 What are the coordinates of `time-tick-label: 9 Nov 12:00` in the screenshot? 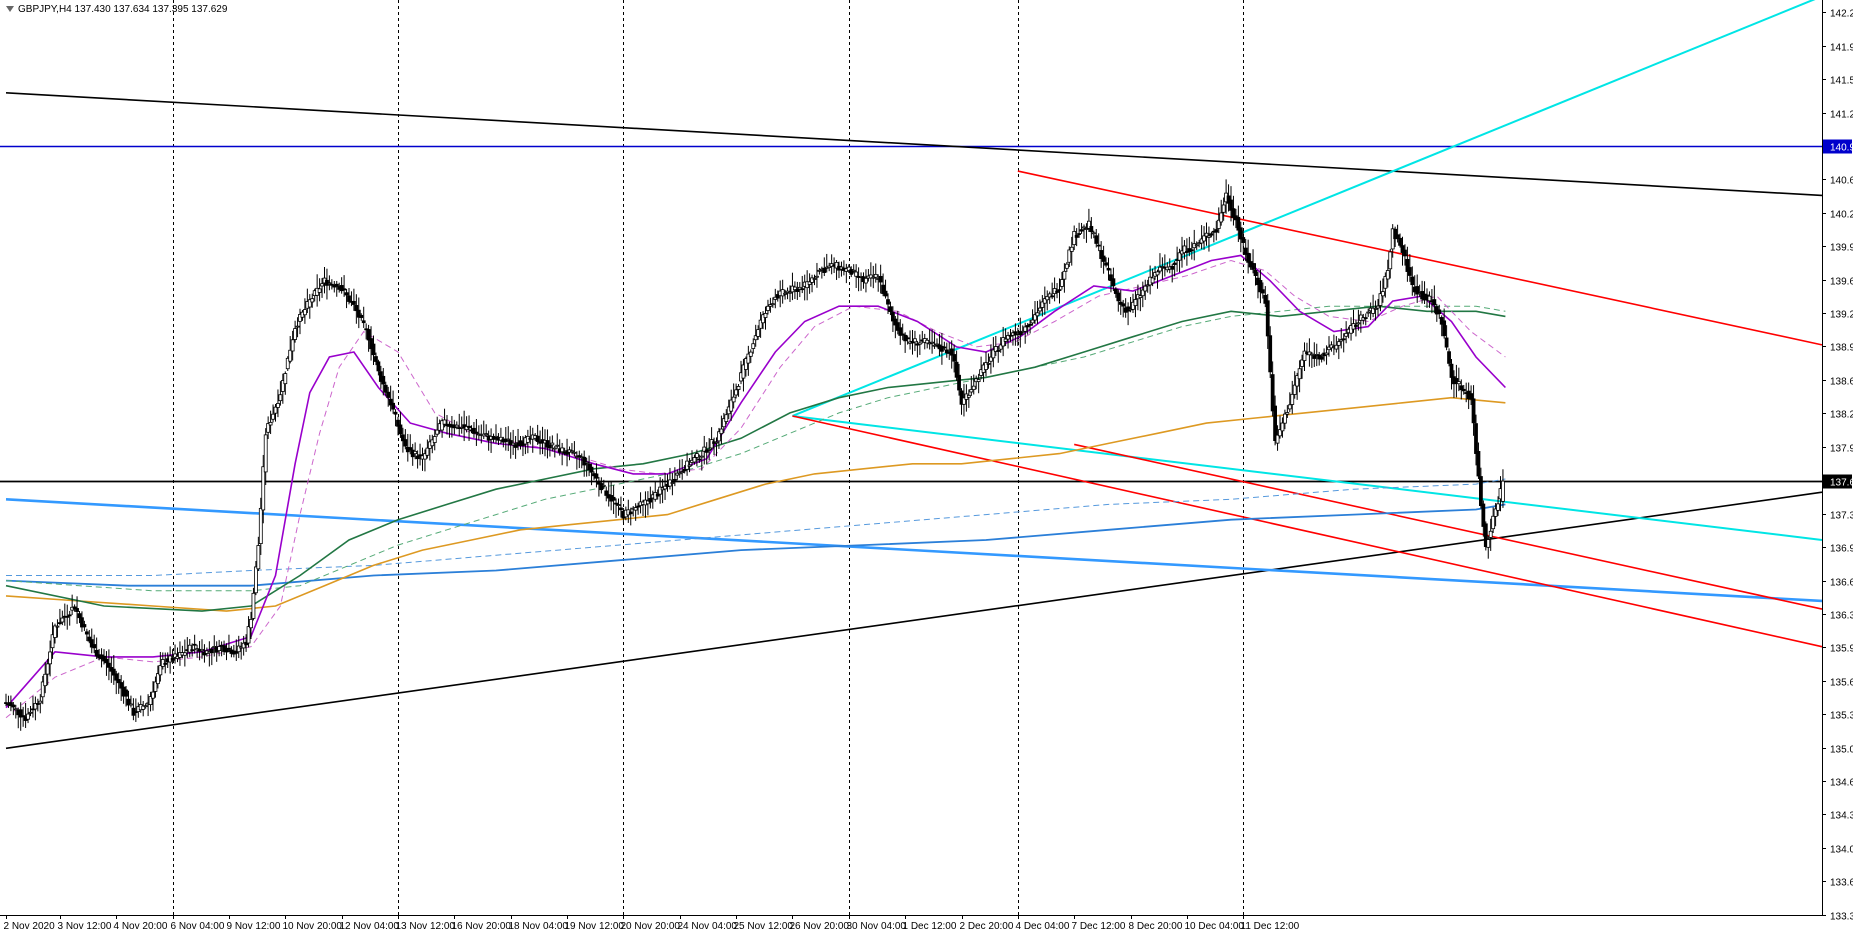 It's located at (254, 926).